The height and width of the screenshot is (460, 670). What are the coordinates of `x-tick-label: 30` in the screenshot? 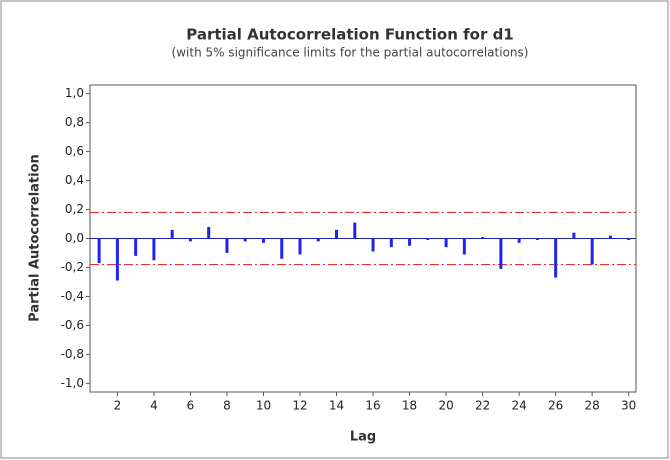 It's located at (628, 406).